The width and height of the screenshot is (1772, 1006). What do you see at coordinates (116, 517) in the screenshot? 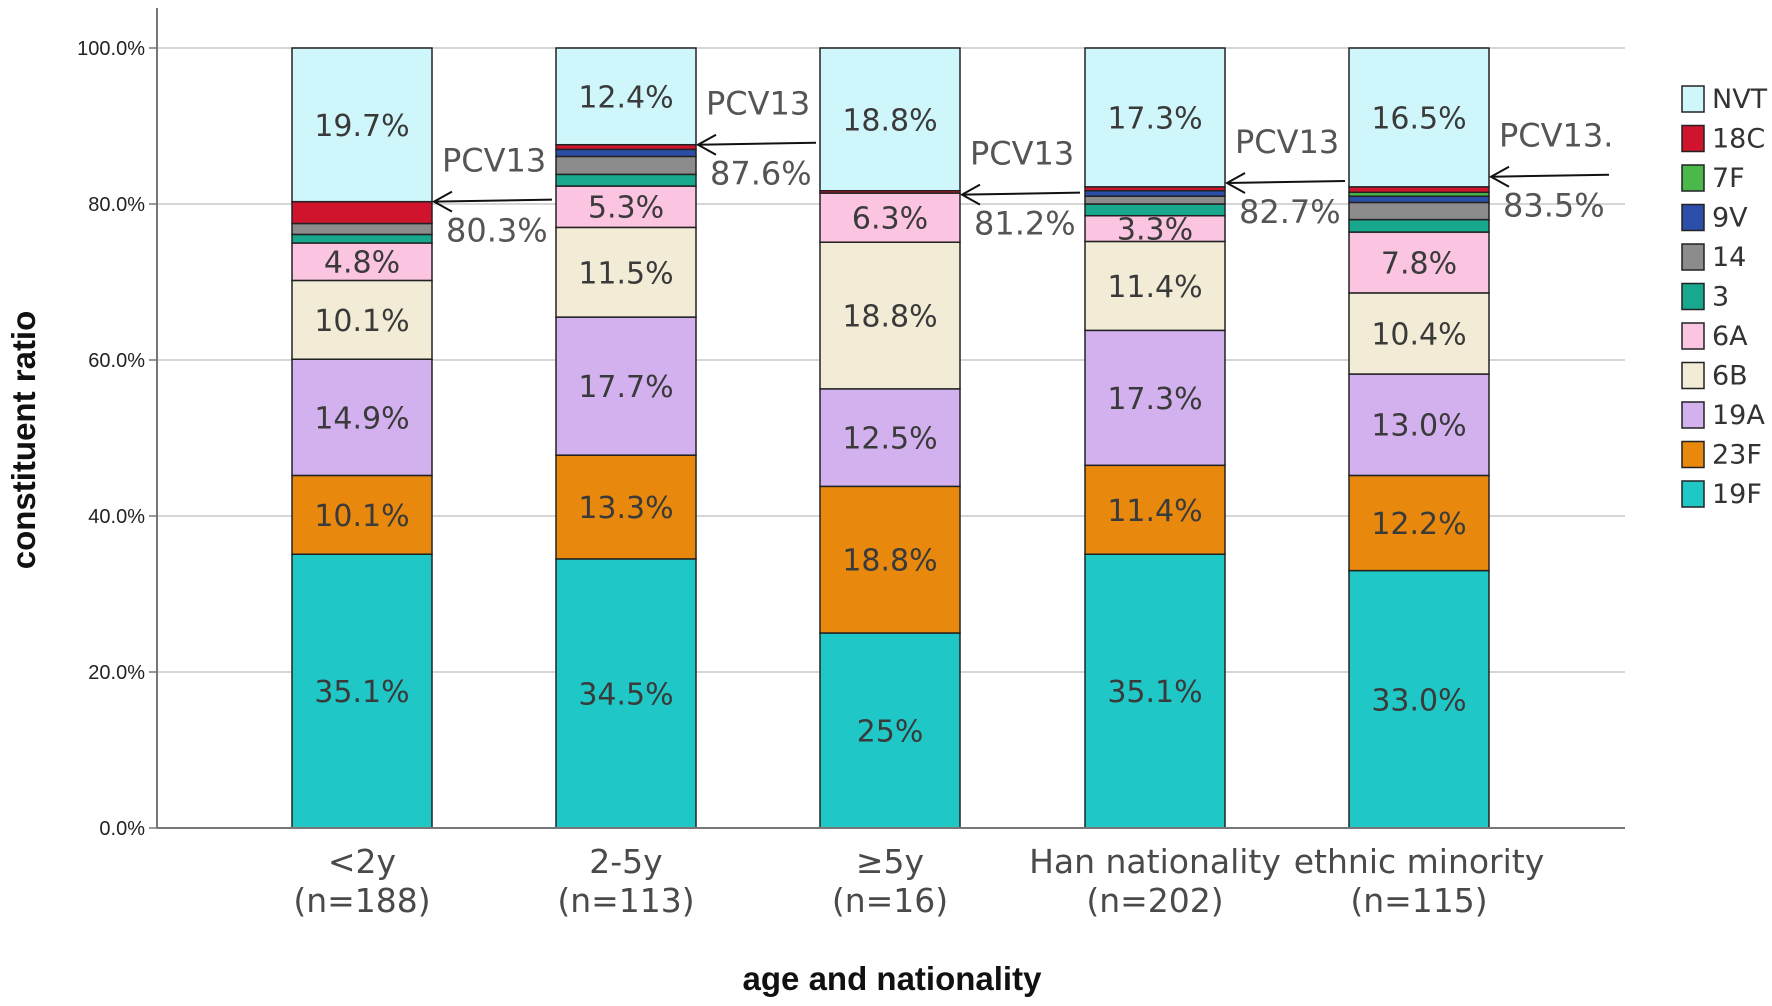
I see `y-tick-label: 40.0%` at bounding box center [116, 517].